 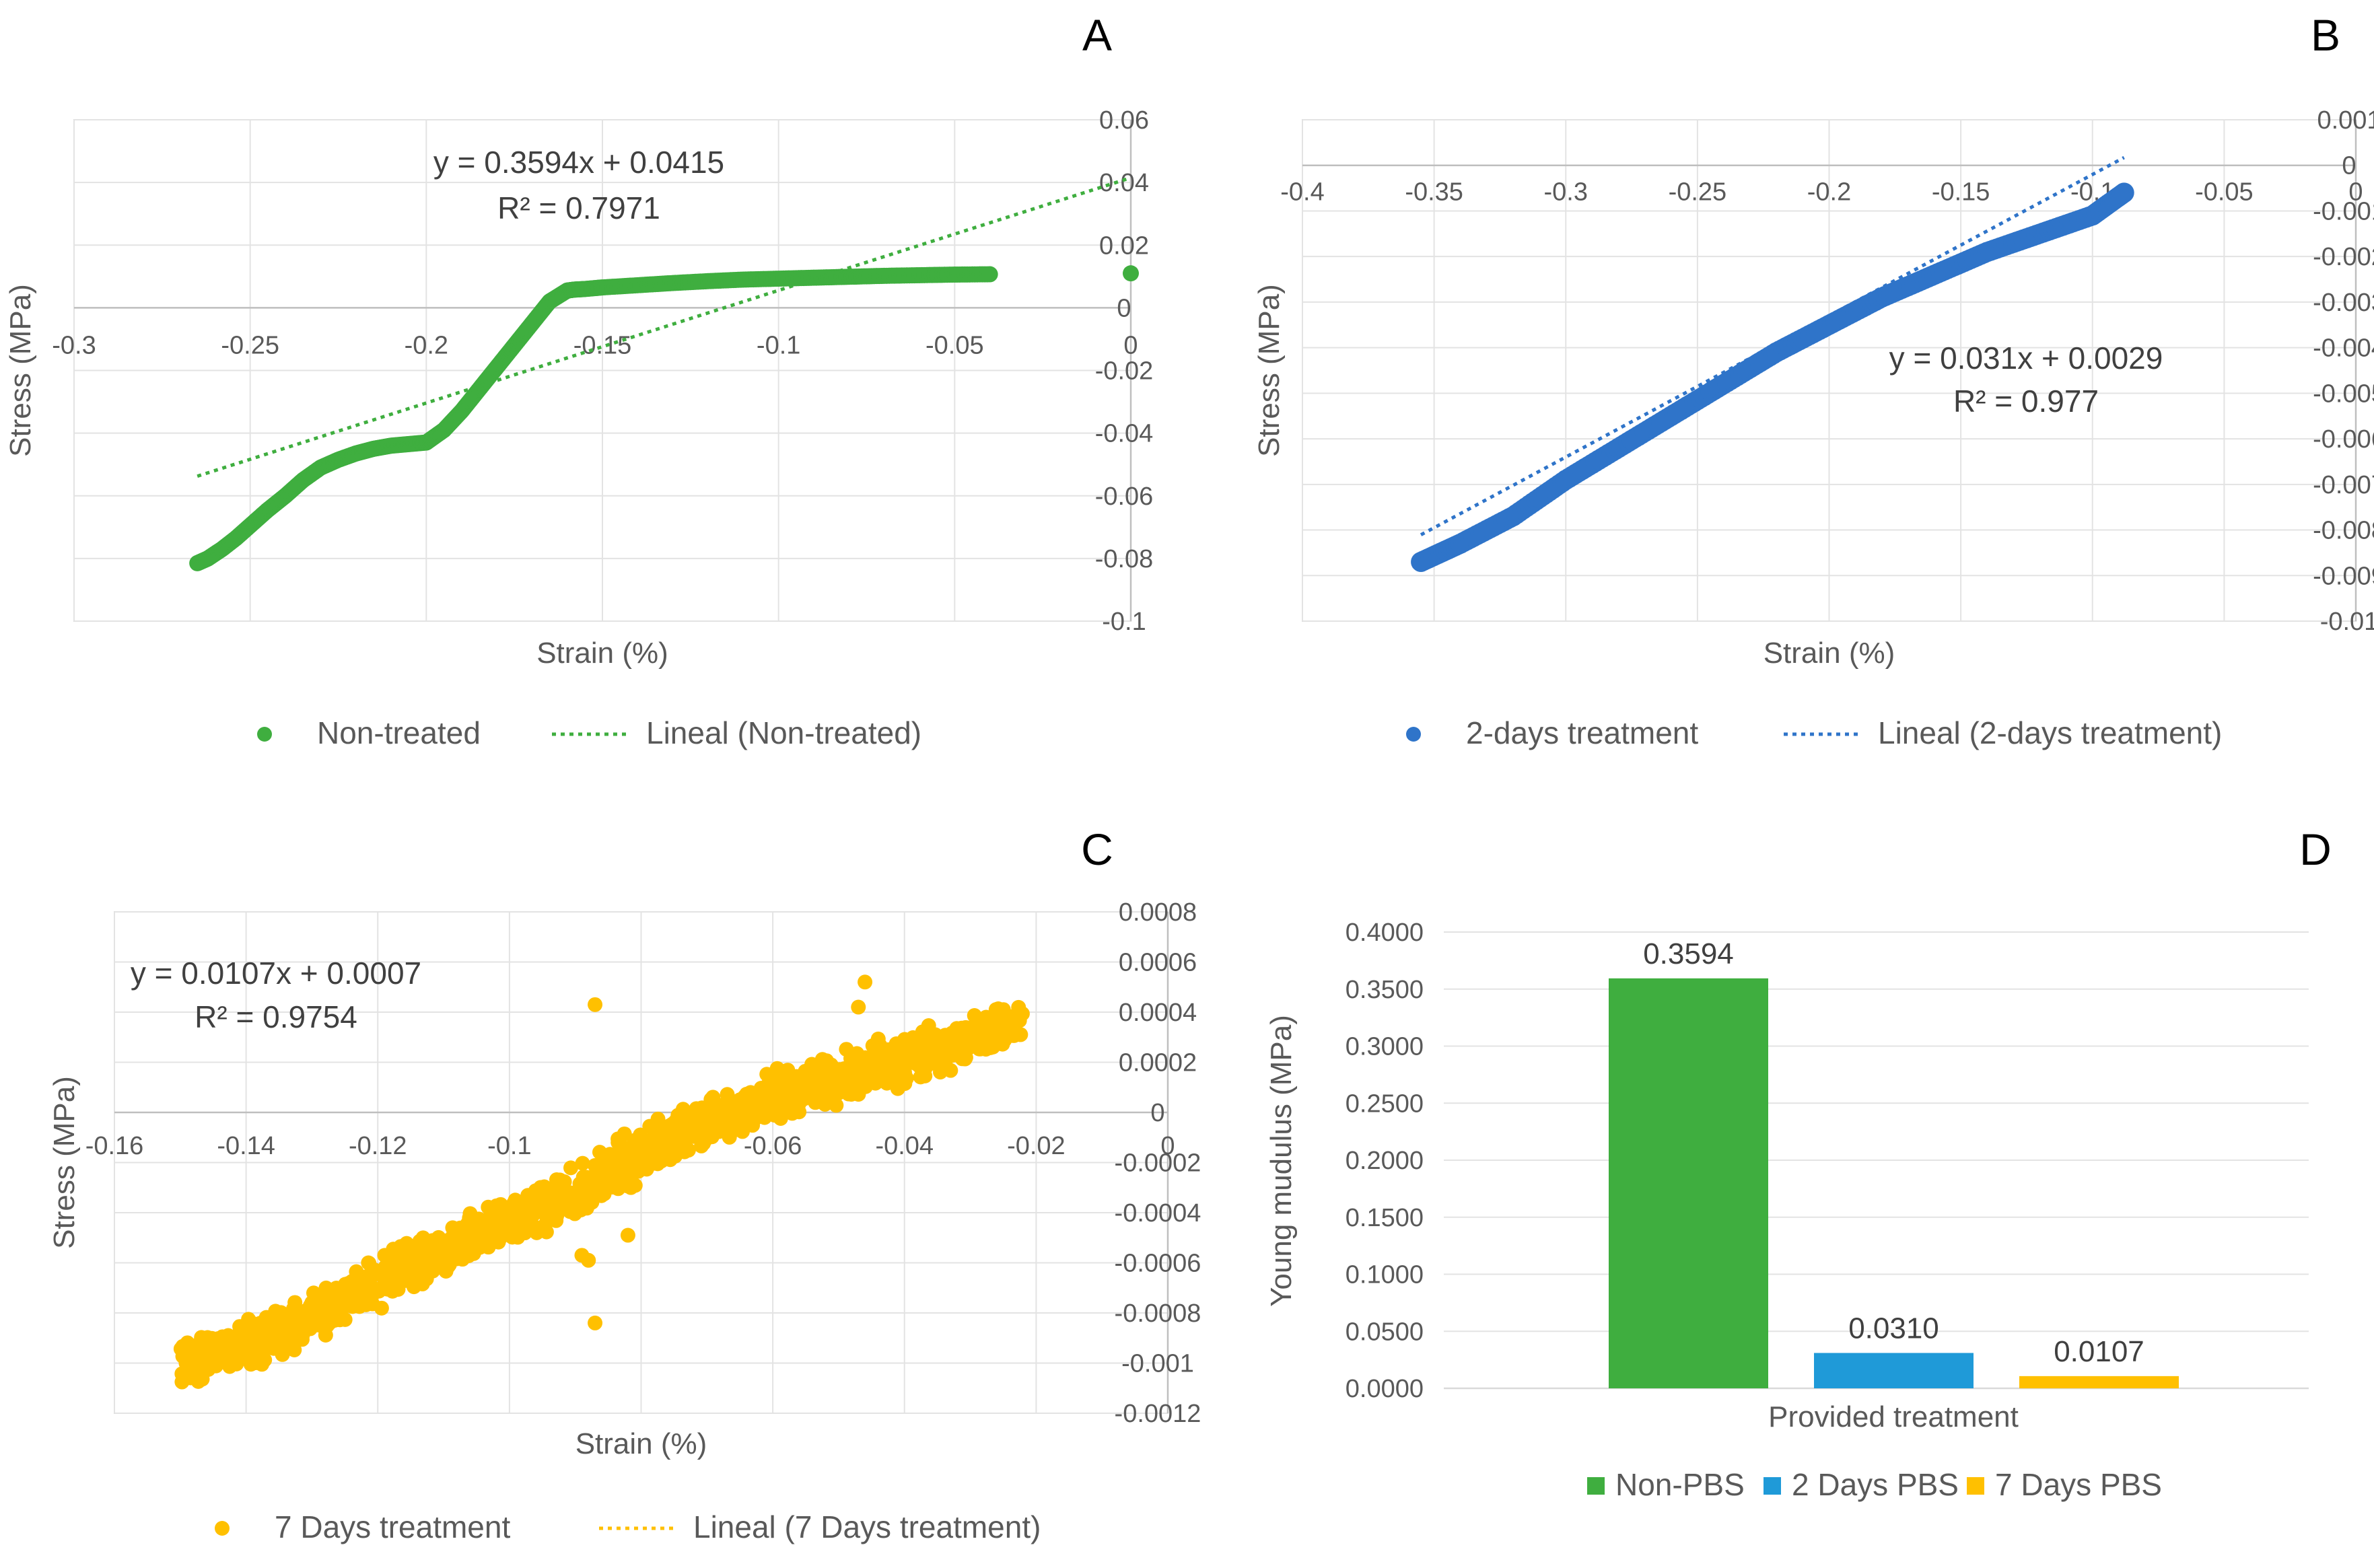 I want to click on y-tick-label: -0.008, so click(x=2343, y=531).